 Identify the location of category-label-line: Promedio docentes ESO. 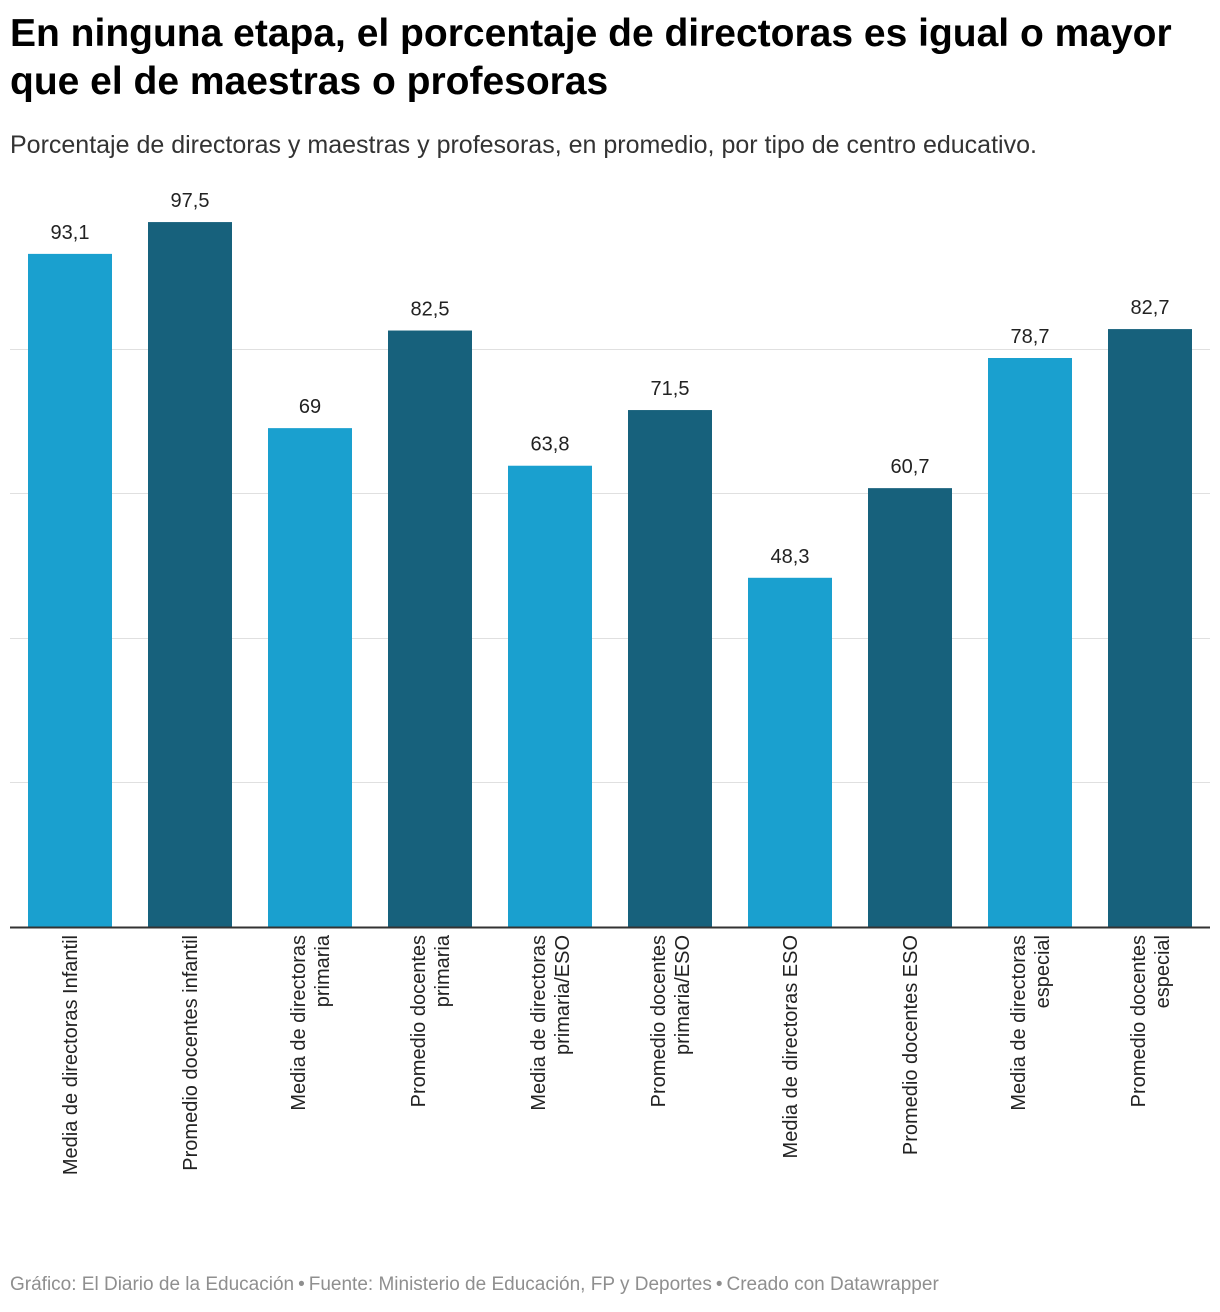
(911, 1045).